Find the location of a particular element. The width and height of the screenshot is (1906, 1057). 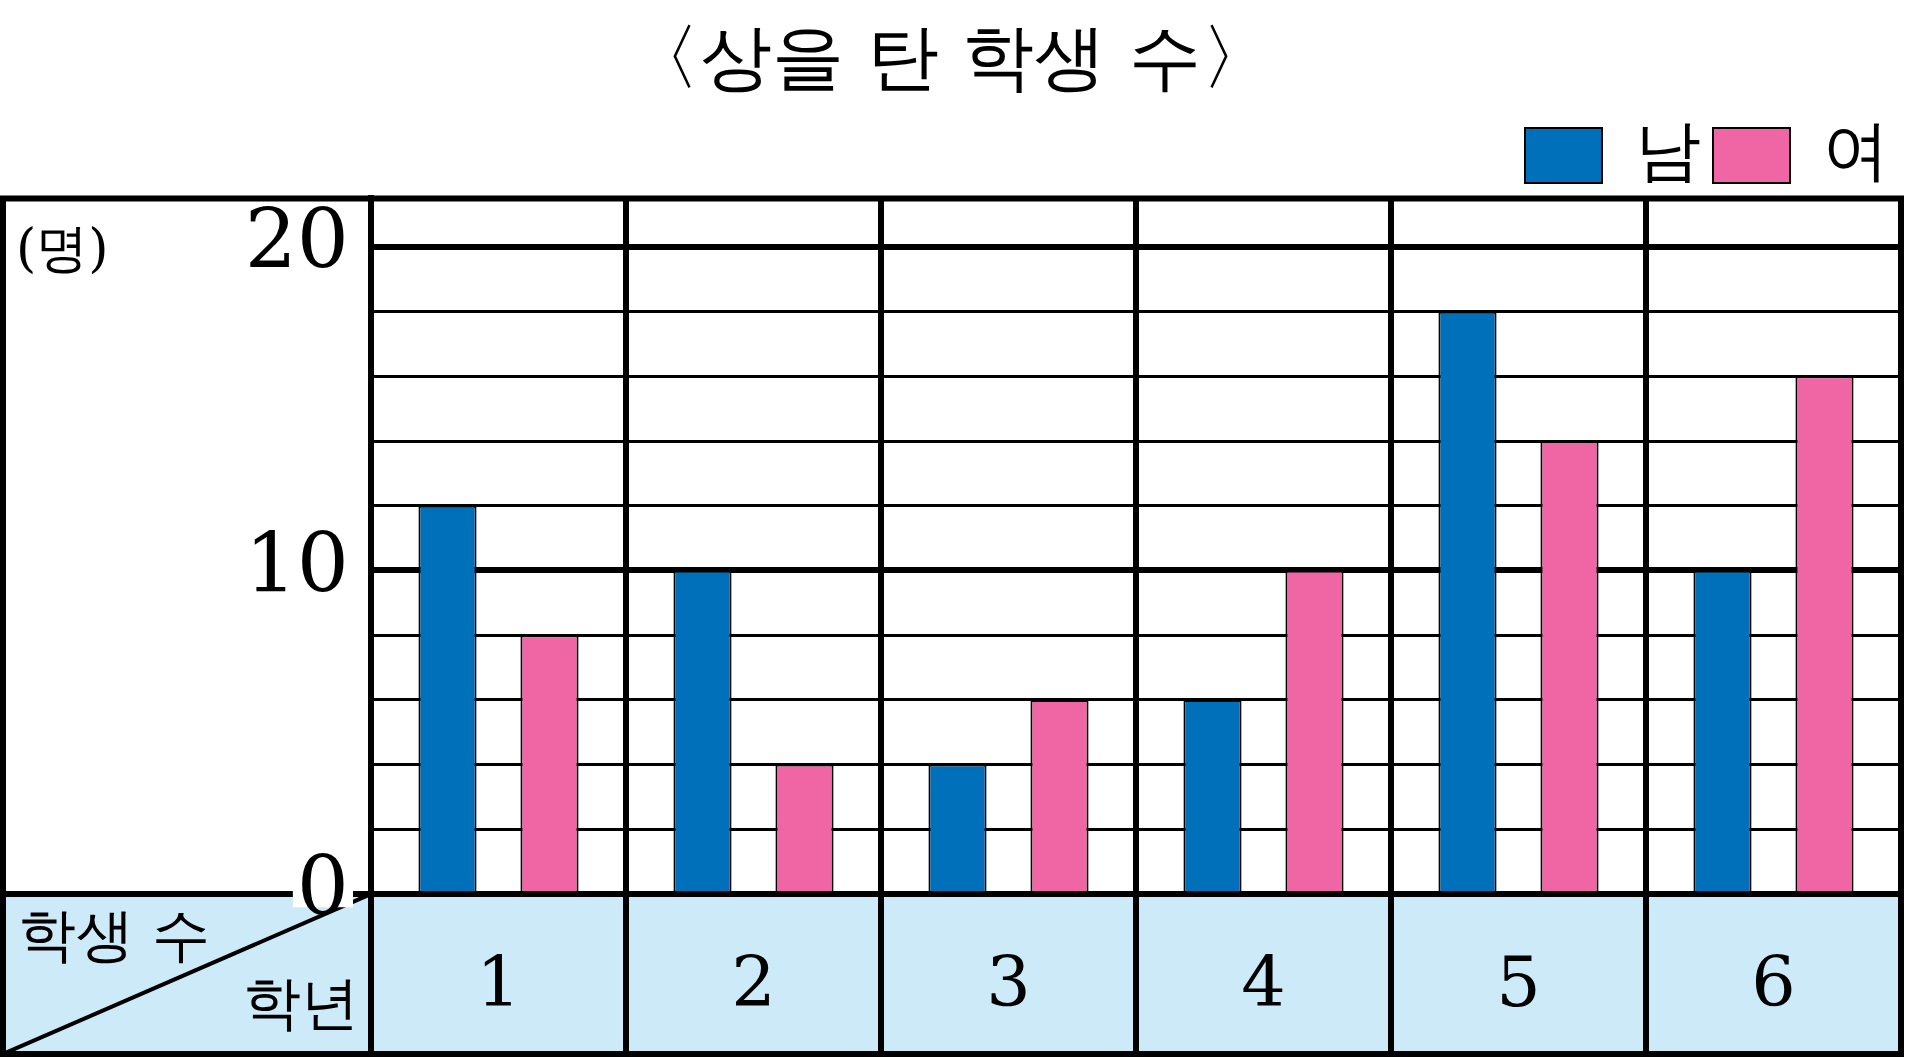

x-tick-label: 2 is located at coordinates (753, 982).